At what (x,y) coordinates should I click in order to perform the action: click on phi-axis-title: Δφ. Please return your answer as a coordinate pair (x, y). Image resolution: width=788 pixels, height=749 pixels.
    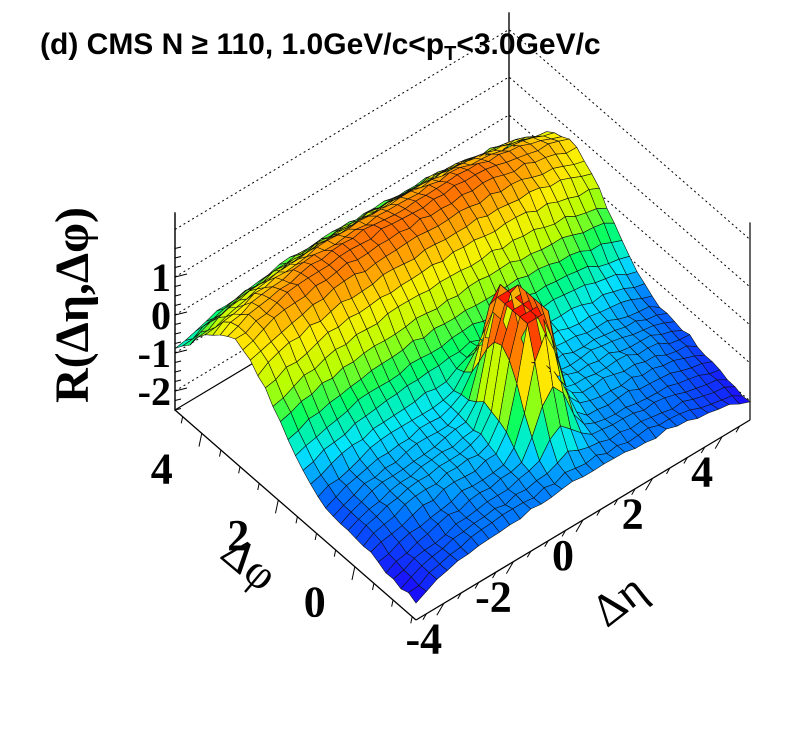
    Looking at the image, I should click on (250, 563).